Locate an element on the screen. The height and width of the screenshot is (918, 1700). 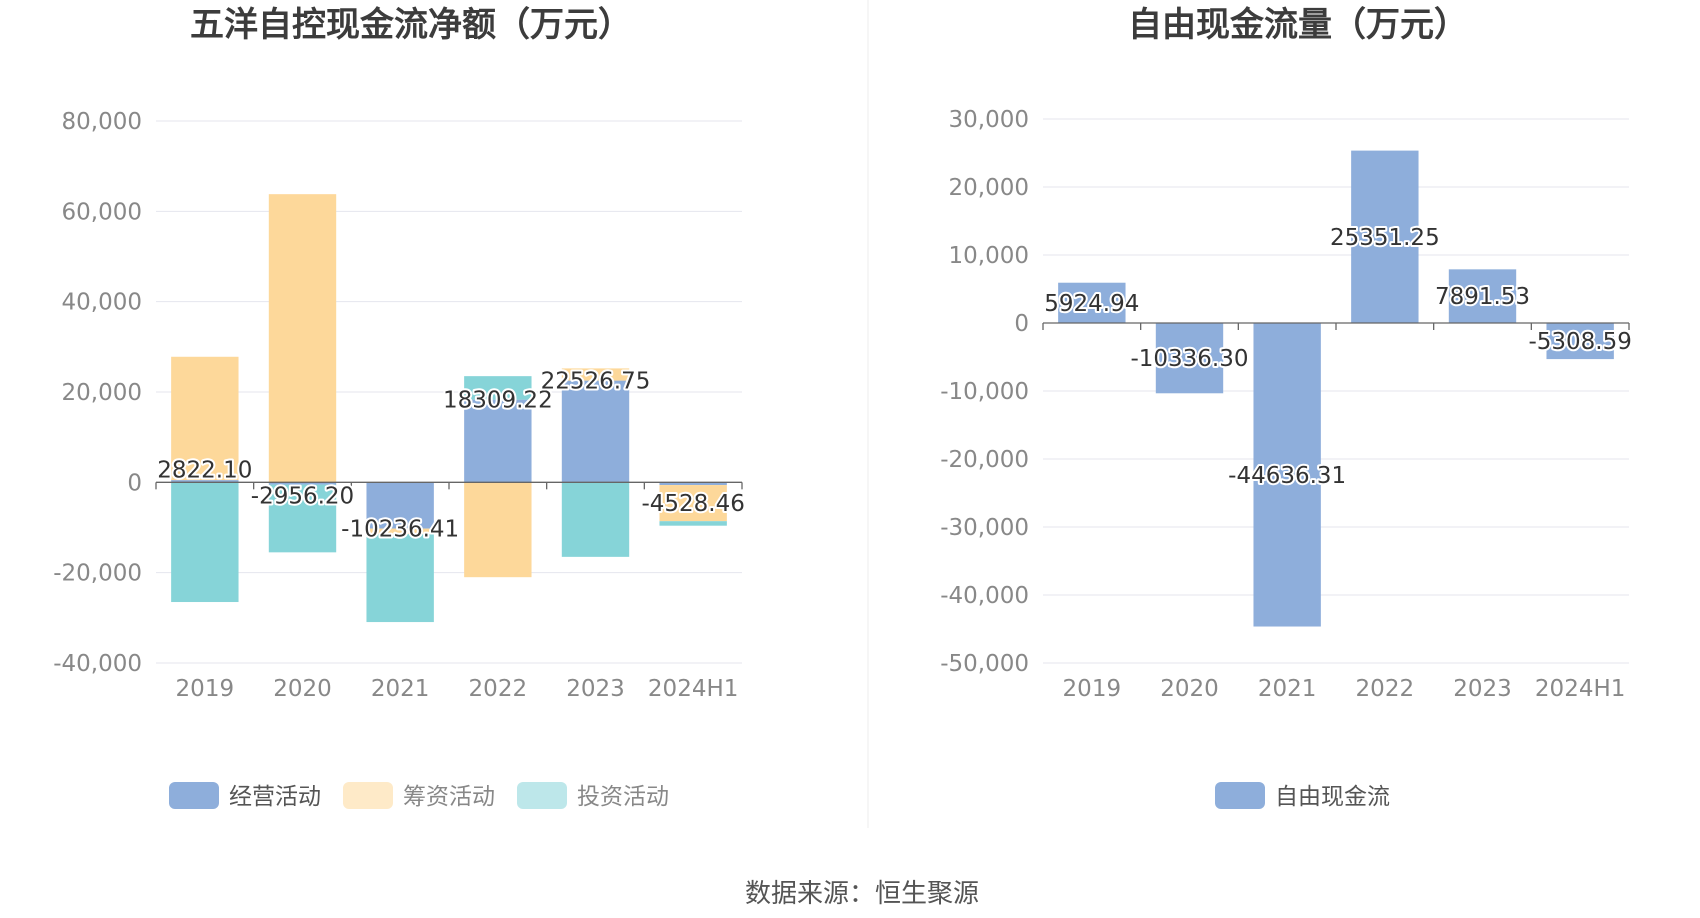
bar-经营活动-2024H1 is located at coordinates (693, 484).